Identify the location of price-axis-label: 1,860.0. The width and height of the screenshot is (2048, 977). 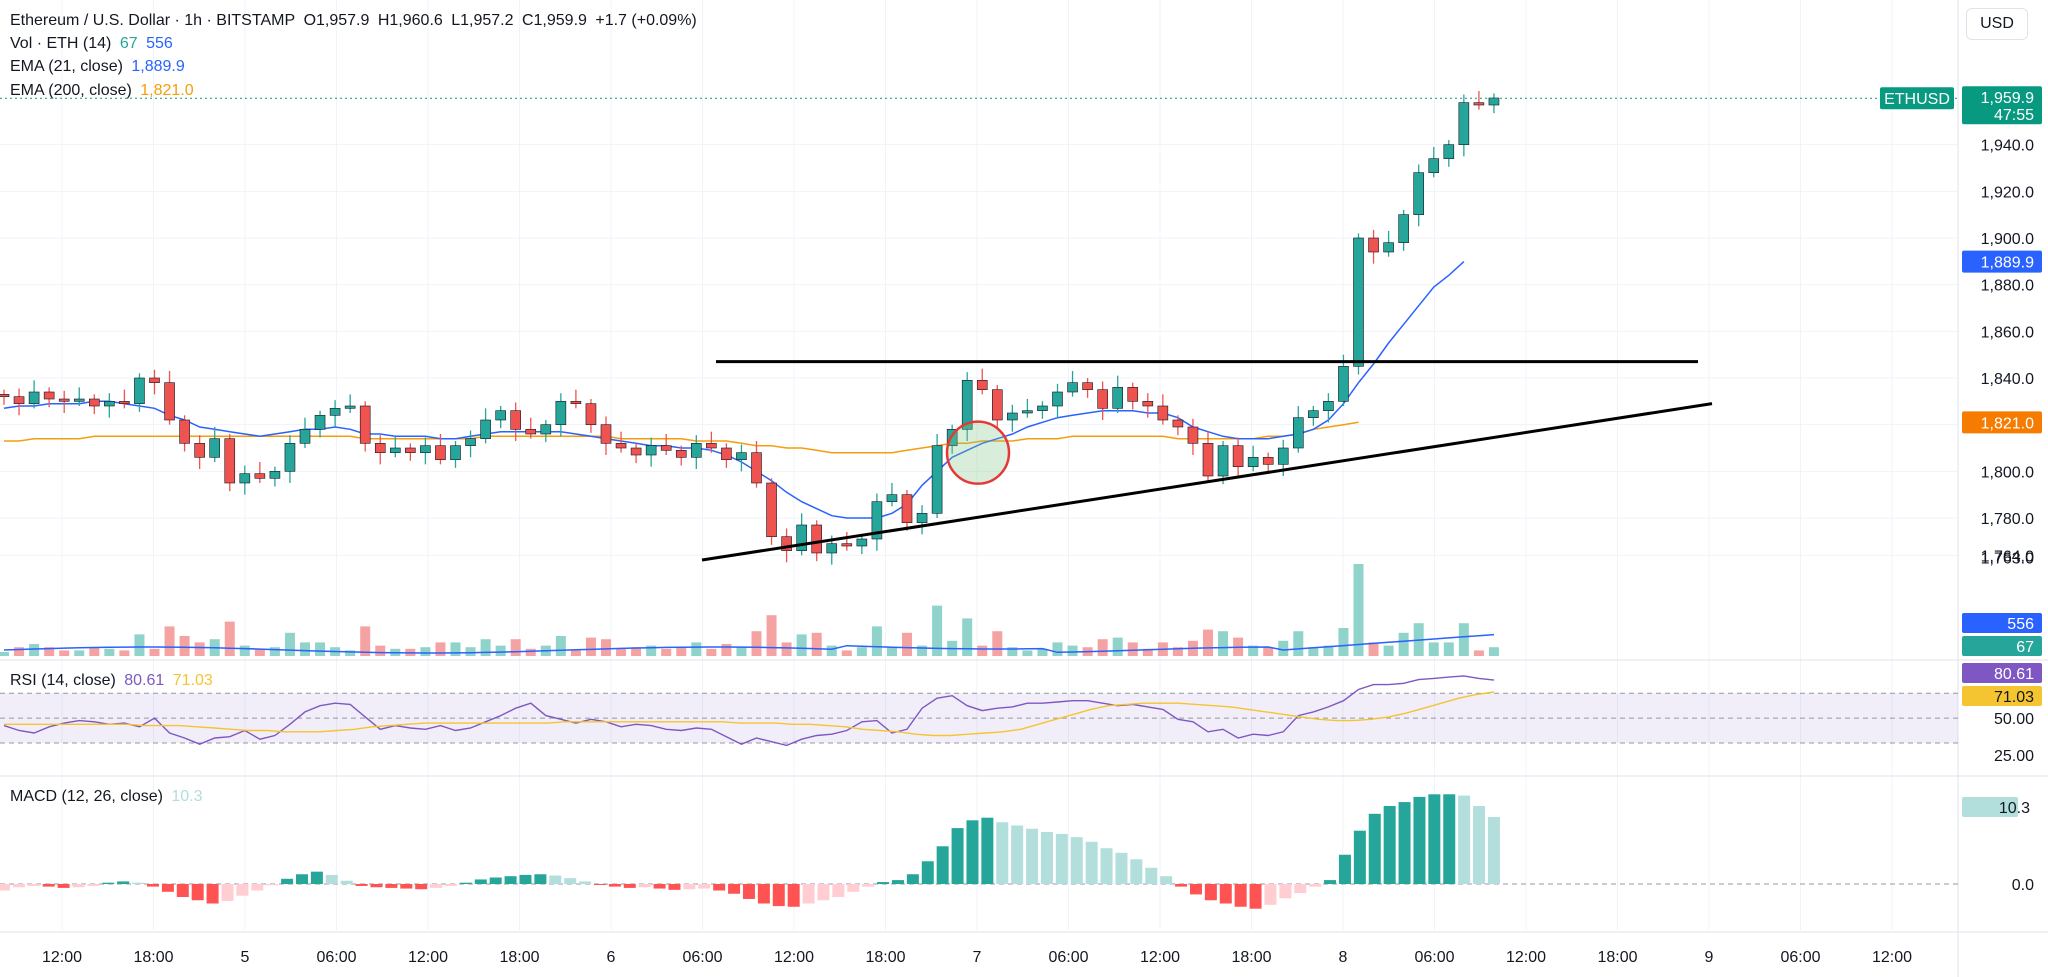
(2007, 332).